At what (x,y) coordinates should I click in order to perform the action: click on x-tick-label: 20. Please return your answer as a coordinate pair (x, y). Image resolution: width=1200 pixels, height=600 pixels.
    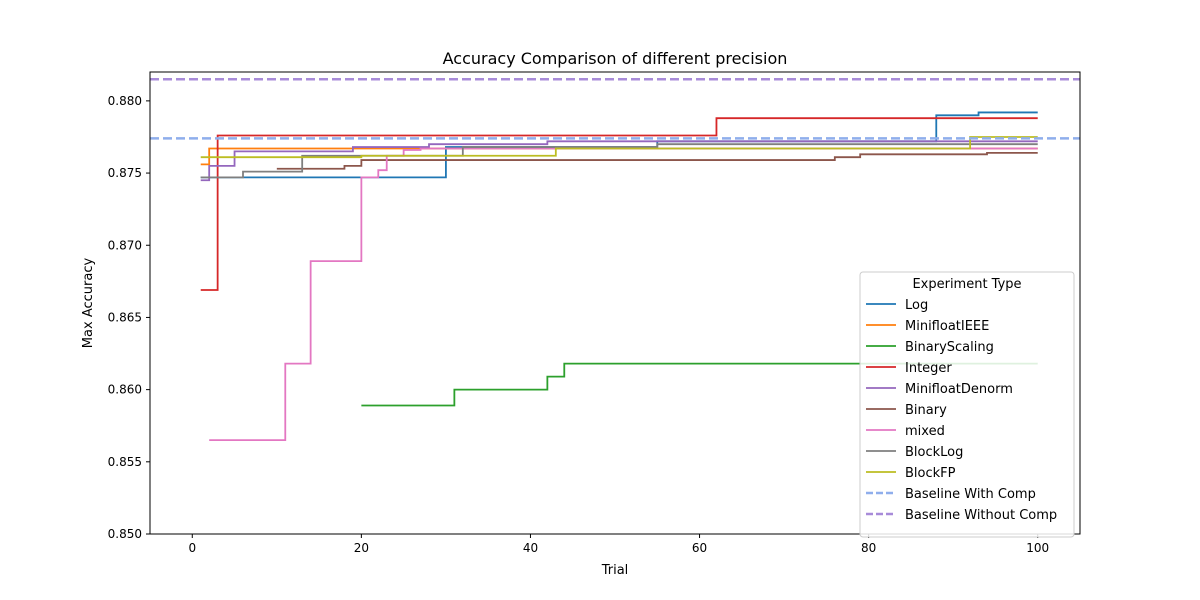
    Looking at the image, I should click on (361, 548).